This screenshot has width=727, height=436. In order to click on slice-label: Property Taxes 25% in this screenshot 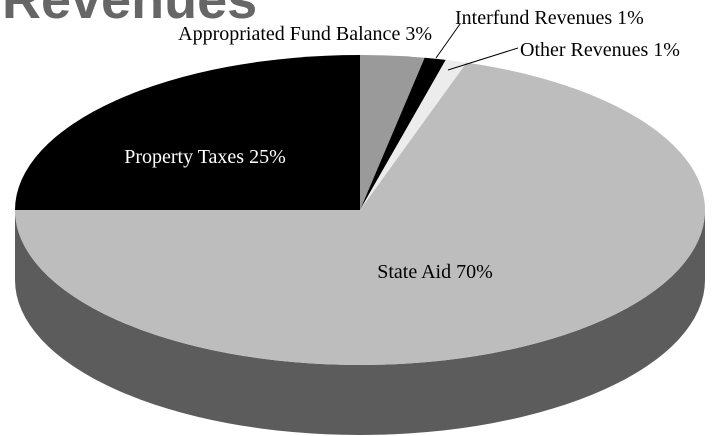, I will do `click(205, 157)`.